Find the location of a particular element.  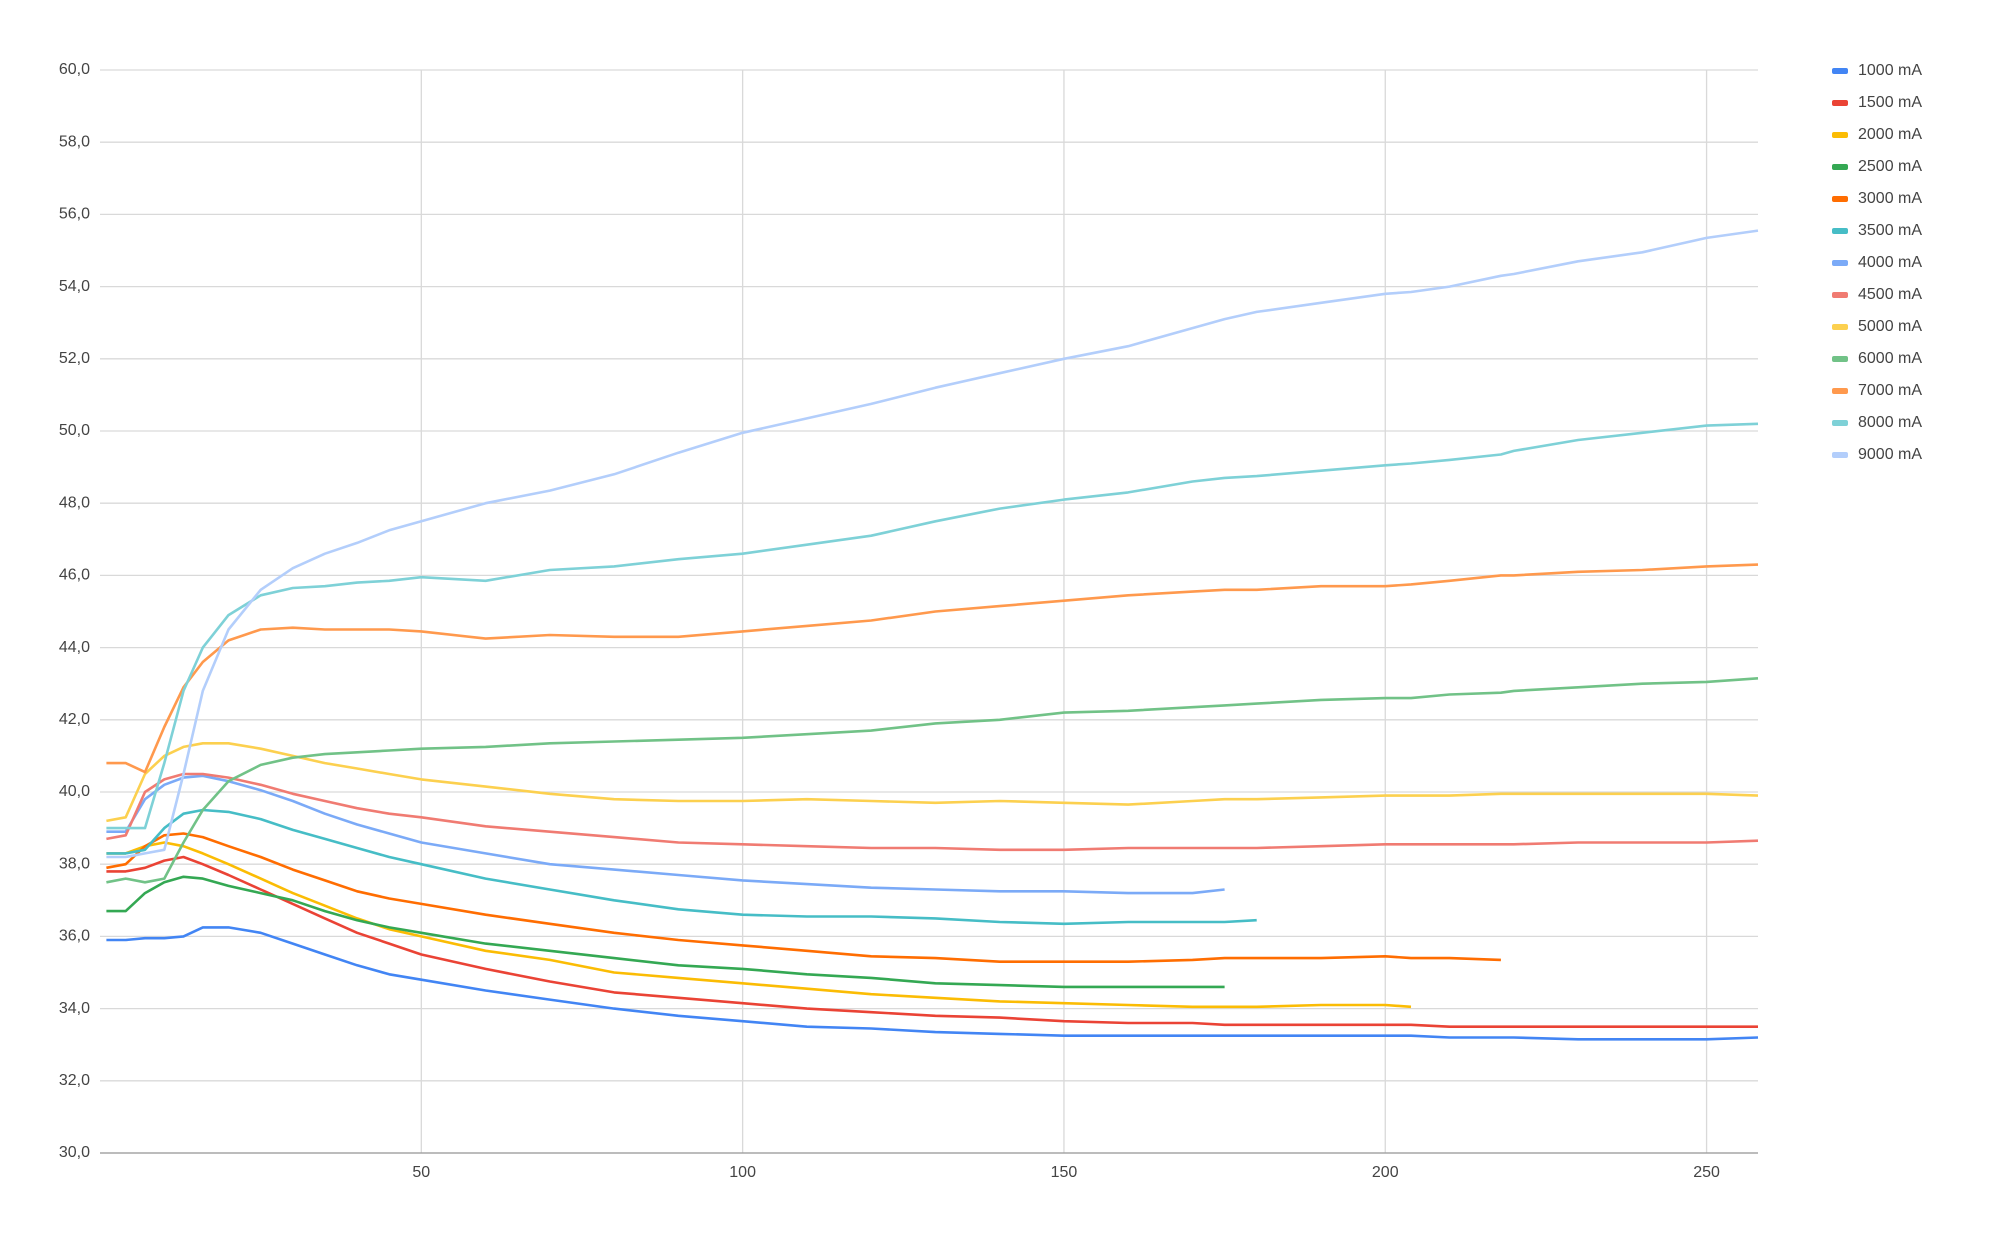

y-tick-label: 56,0 is located at coordinates (74, 214).